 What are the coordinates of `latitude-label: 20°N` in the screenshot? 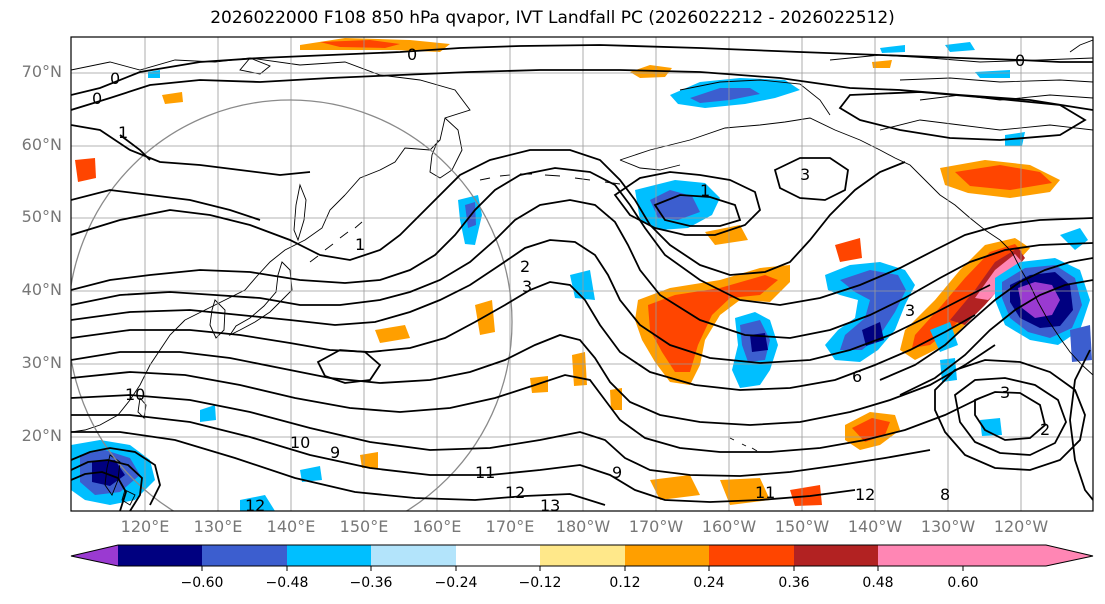 It's located at (41, 435).